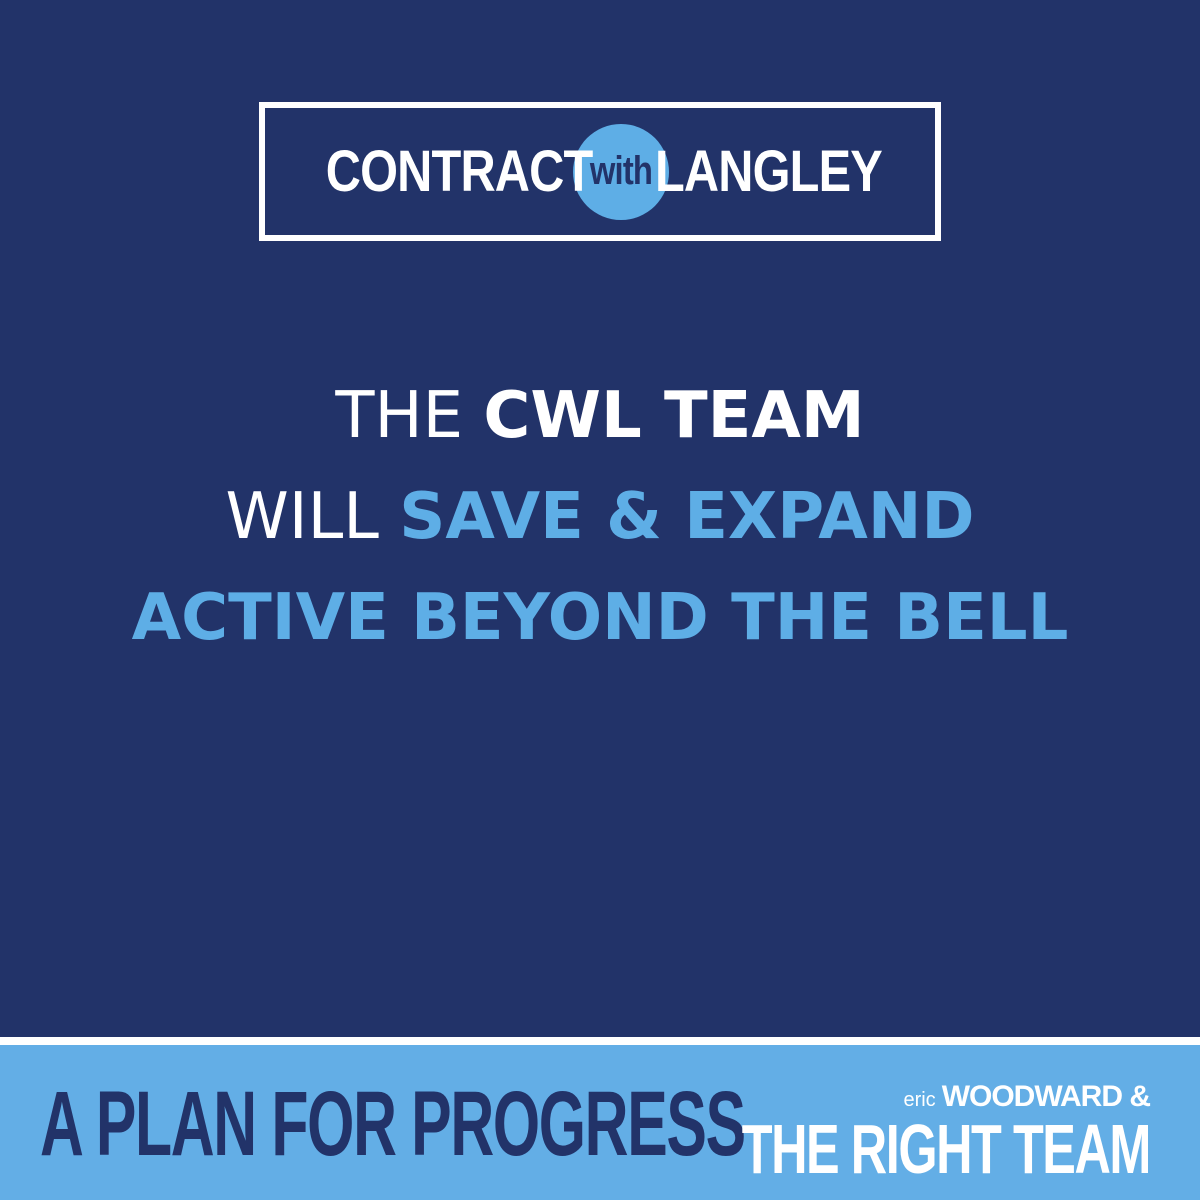 The image size is (1200, 1200). I want to click on logo-word-contract: CONTRACT, so click(459, 171).